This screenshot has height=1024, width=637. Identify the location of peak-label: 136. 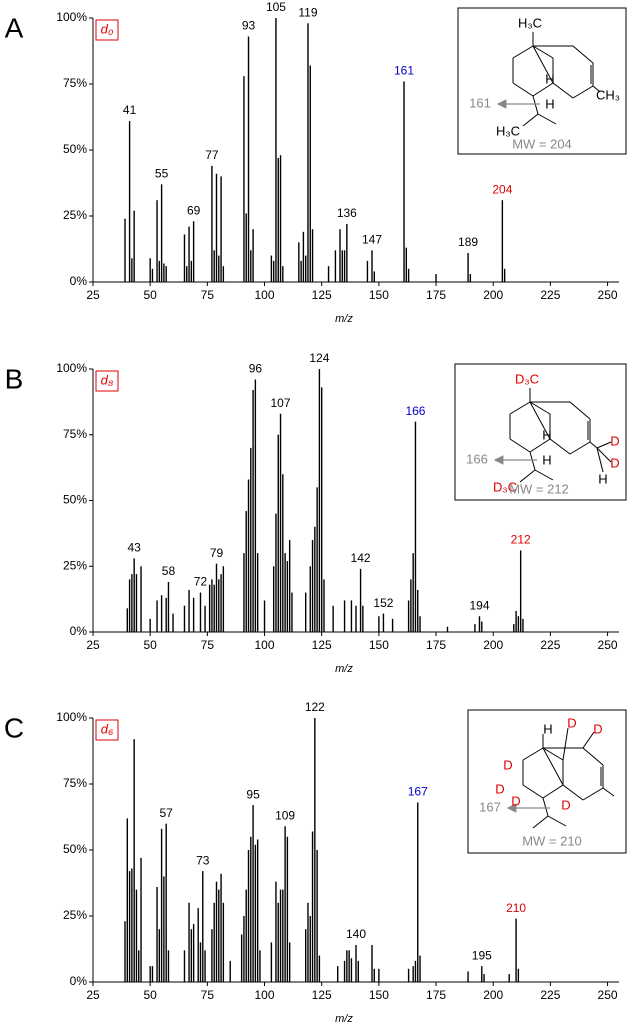
(347, 213).